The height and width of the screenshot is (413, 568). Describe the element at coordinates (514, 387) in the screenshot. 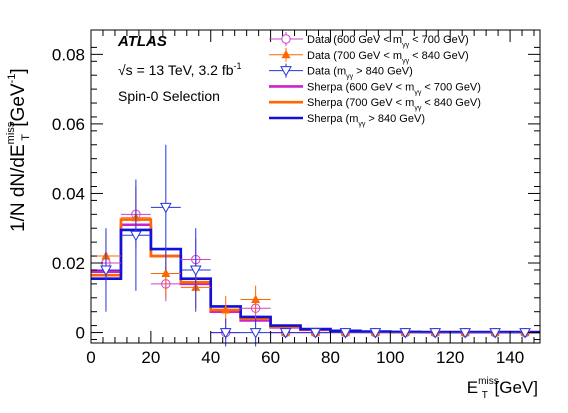

I see `x-axis-title-unit: [GeV]` at that location.